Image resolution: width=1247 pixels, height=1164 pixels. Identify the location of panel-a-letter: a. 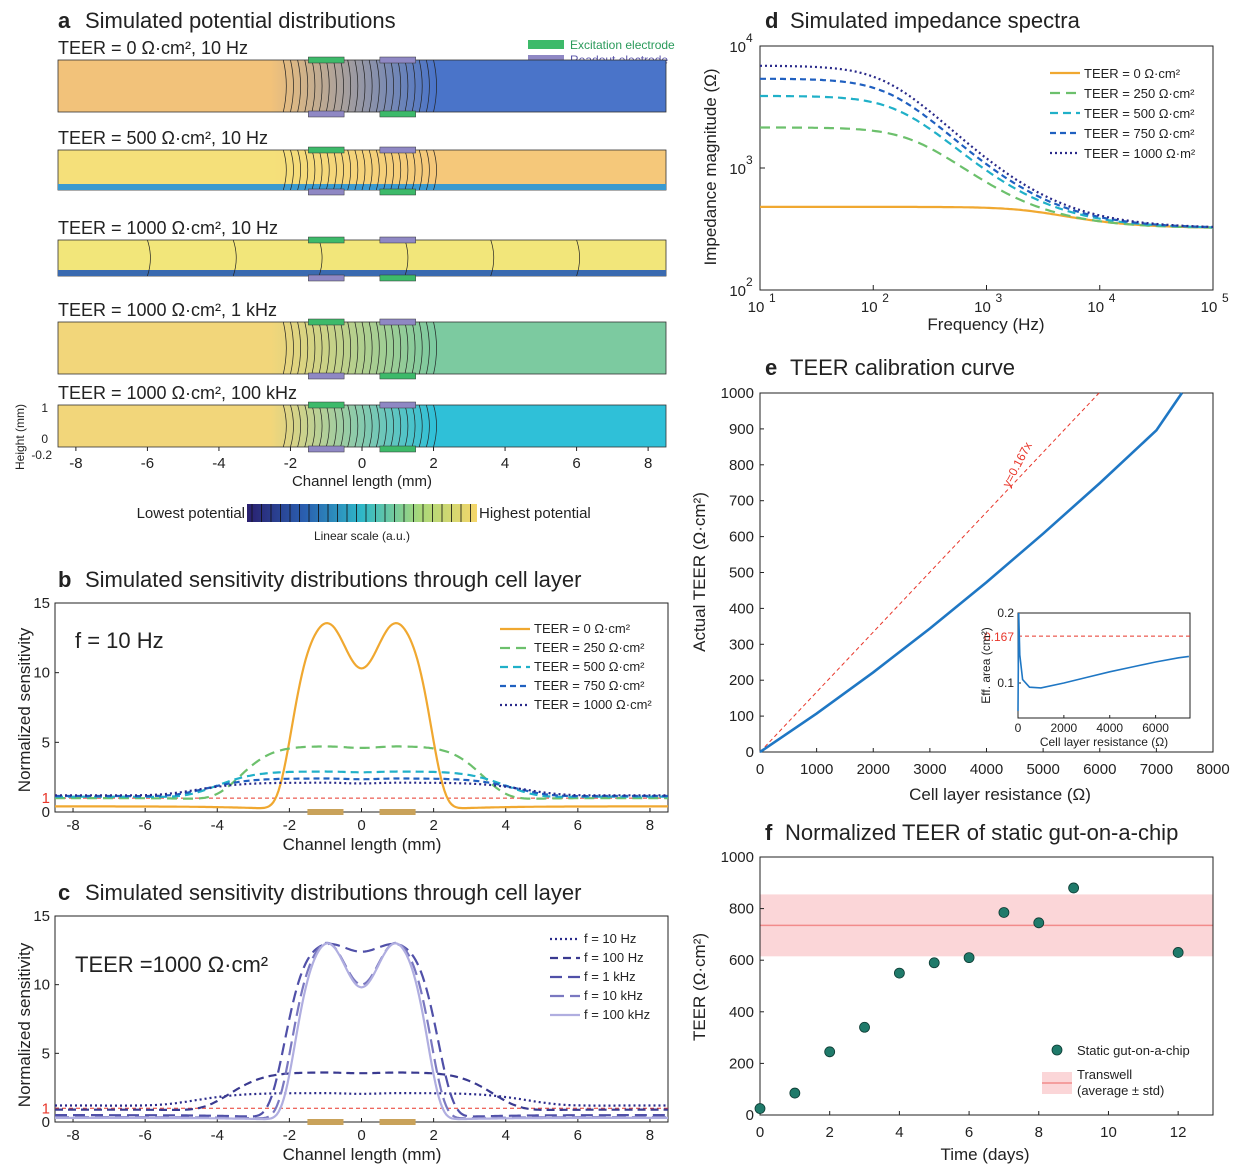
(64, 20).